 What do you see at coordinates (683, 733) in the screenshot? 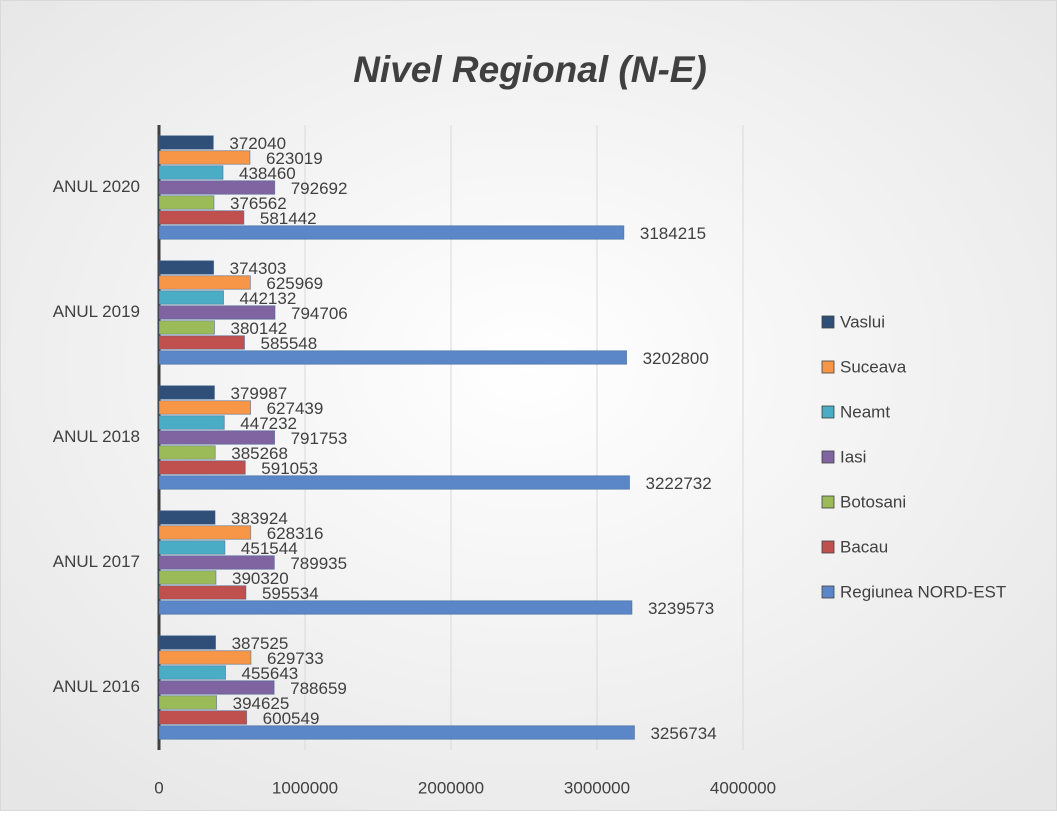
I see `value-label: 3256734` at bounding box center [683, 733].